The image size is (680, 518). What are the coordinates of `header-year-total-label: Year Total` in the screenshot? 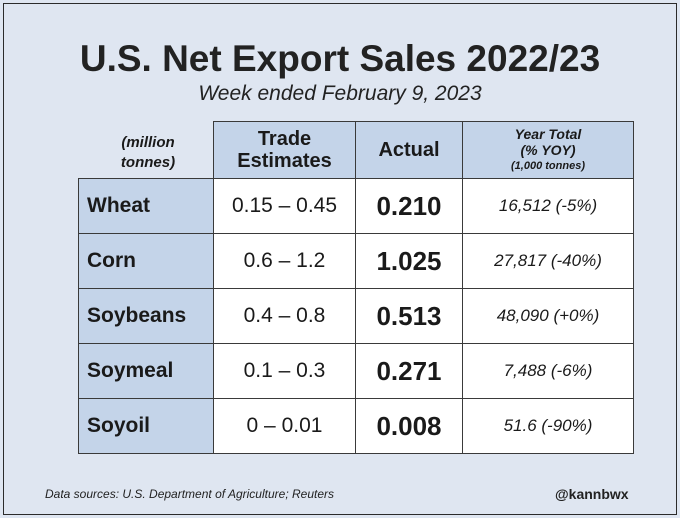 It's located at (548, 134).